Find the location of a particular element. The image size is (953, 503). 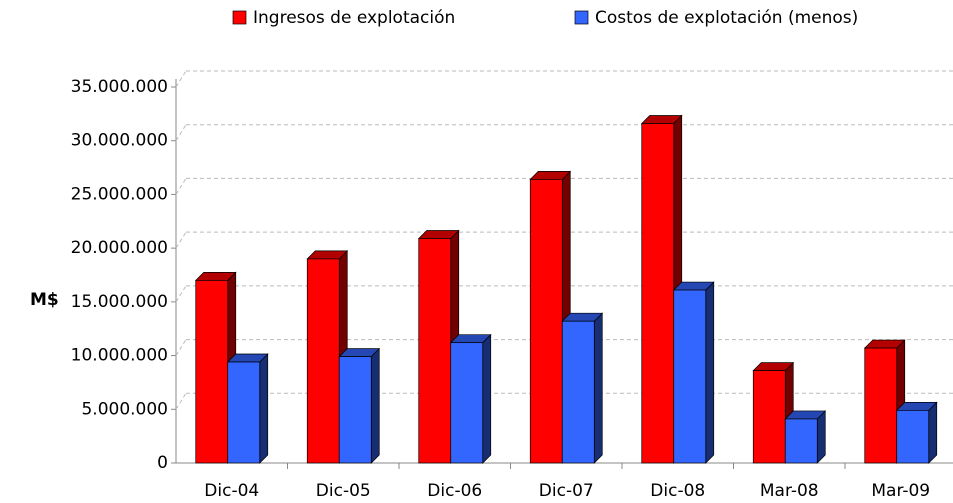

x-tick-label: Mar-08 is located at coordinates (789, 491).